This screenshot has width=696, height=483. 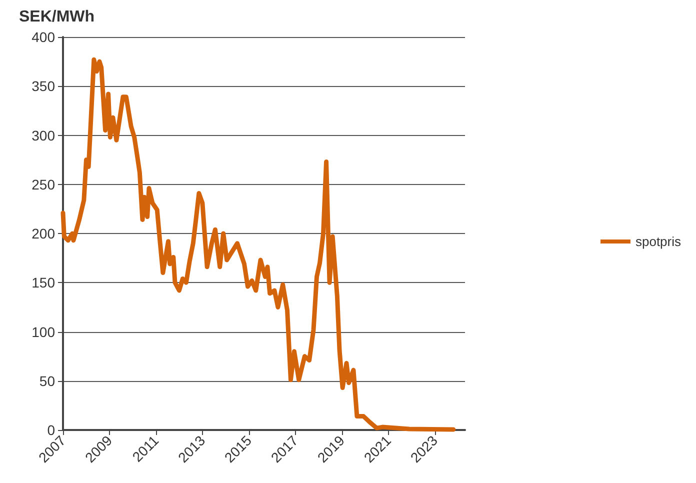 I want to click on y-tick-label: 300, so click(x=44, y=135).